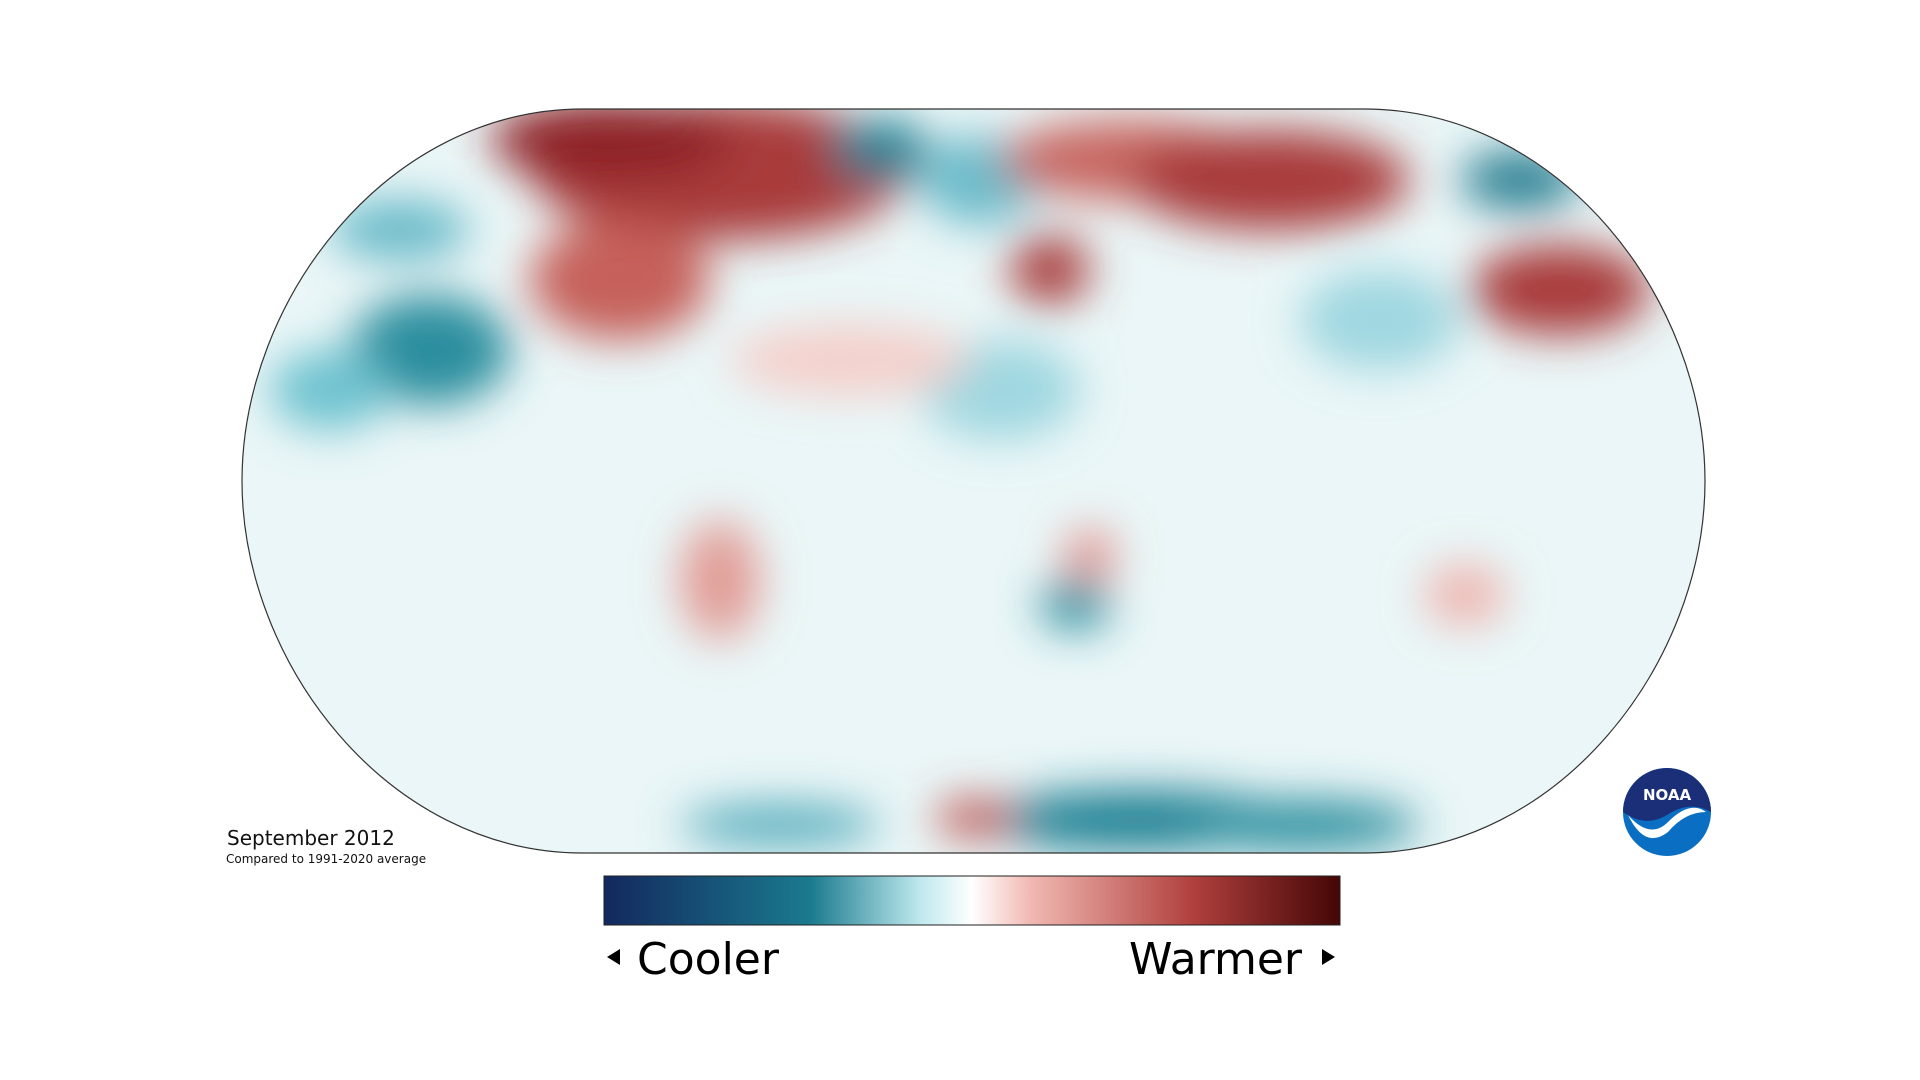 This screenshot has width=1920, height=1080. I want to click on map-subtitle: Compared to 1991-2020 average, so click(326, 859).